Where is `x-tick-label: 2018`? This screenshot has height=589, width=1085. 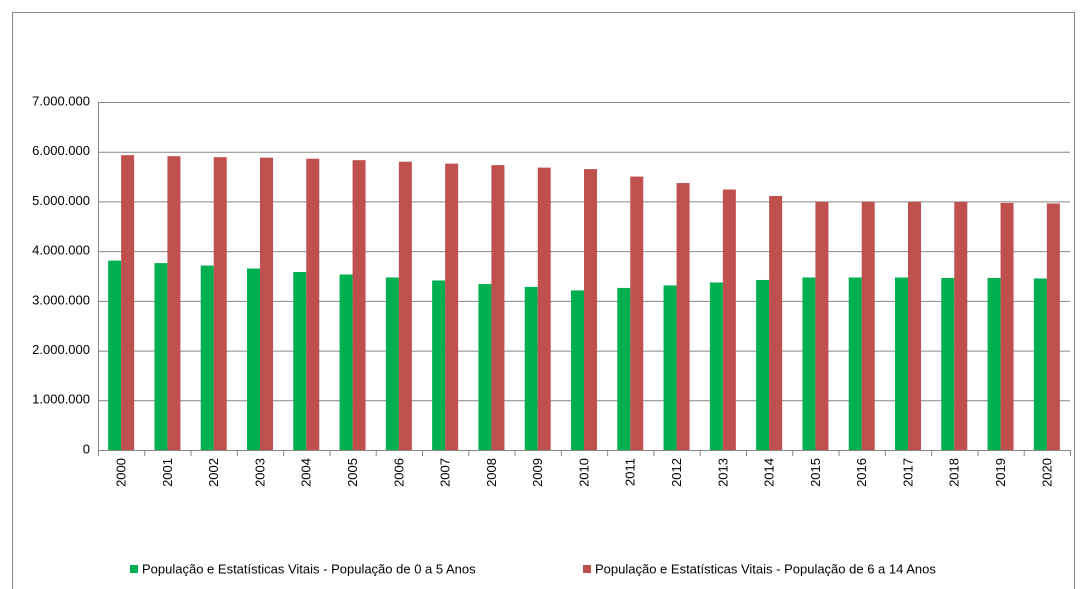
x-tick-label: 2018 is located at coordinates (954, 472).